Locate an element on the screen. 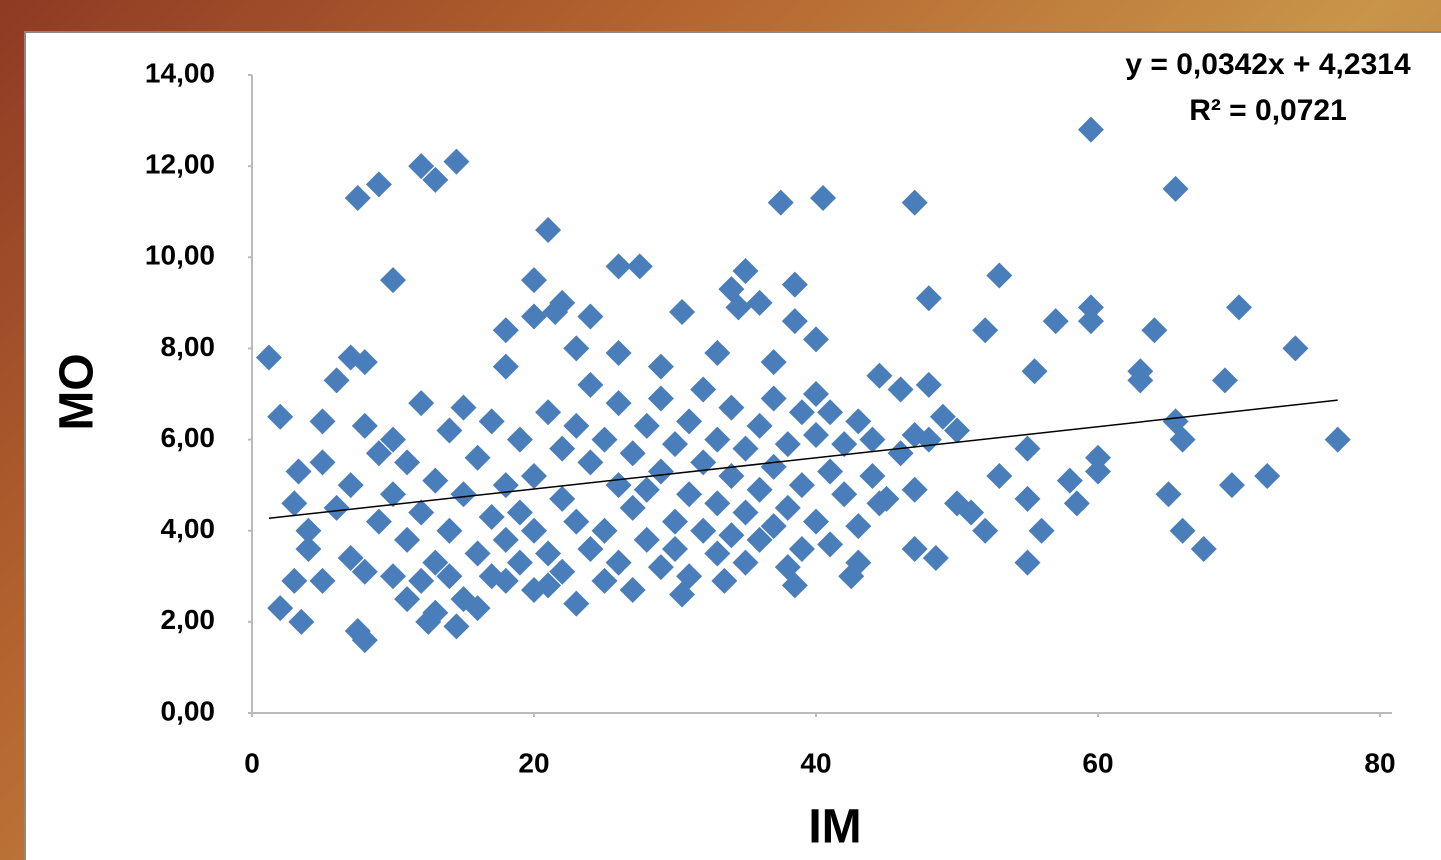 The height and width of the screenshot is (860, 1441). r-squared: R² = 0,0721 is located at coordinates (1268, 110).